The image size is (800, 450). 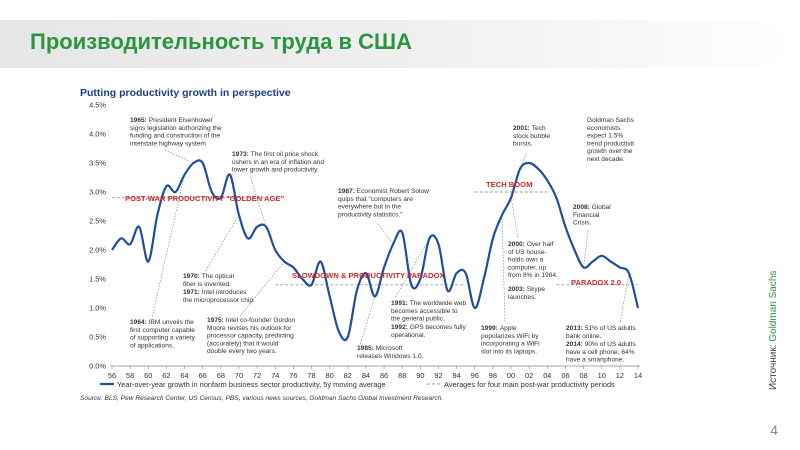 What do you see at coordinates (97, 134) in the screenshot?
I see `y-tick-label: 4.0%` at bounding box center [97, 134].